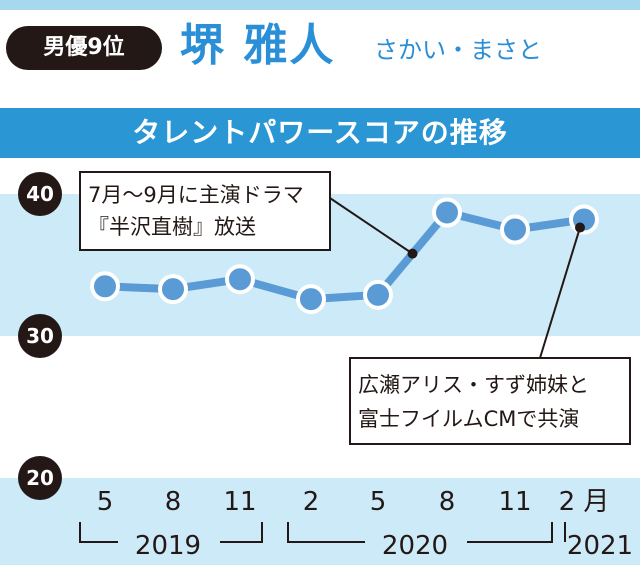 Image resolution: width=640 pixels, height=565 pixels. What do you see at coordinates (490, 401) in the screenshot?
I see `annotation-2-box` at bounding box center [490, 401].